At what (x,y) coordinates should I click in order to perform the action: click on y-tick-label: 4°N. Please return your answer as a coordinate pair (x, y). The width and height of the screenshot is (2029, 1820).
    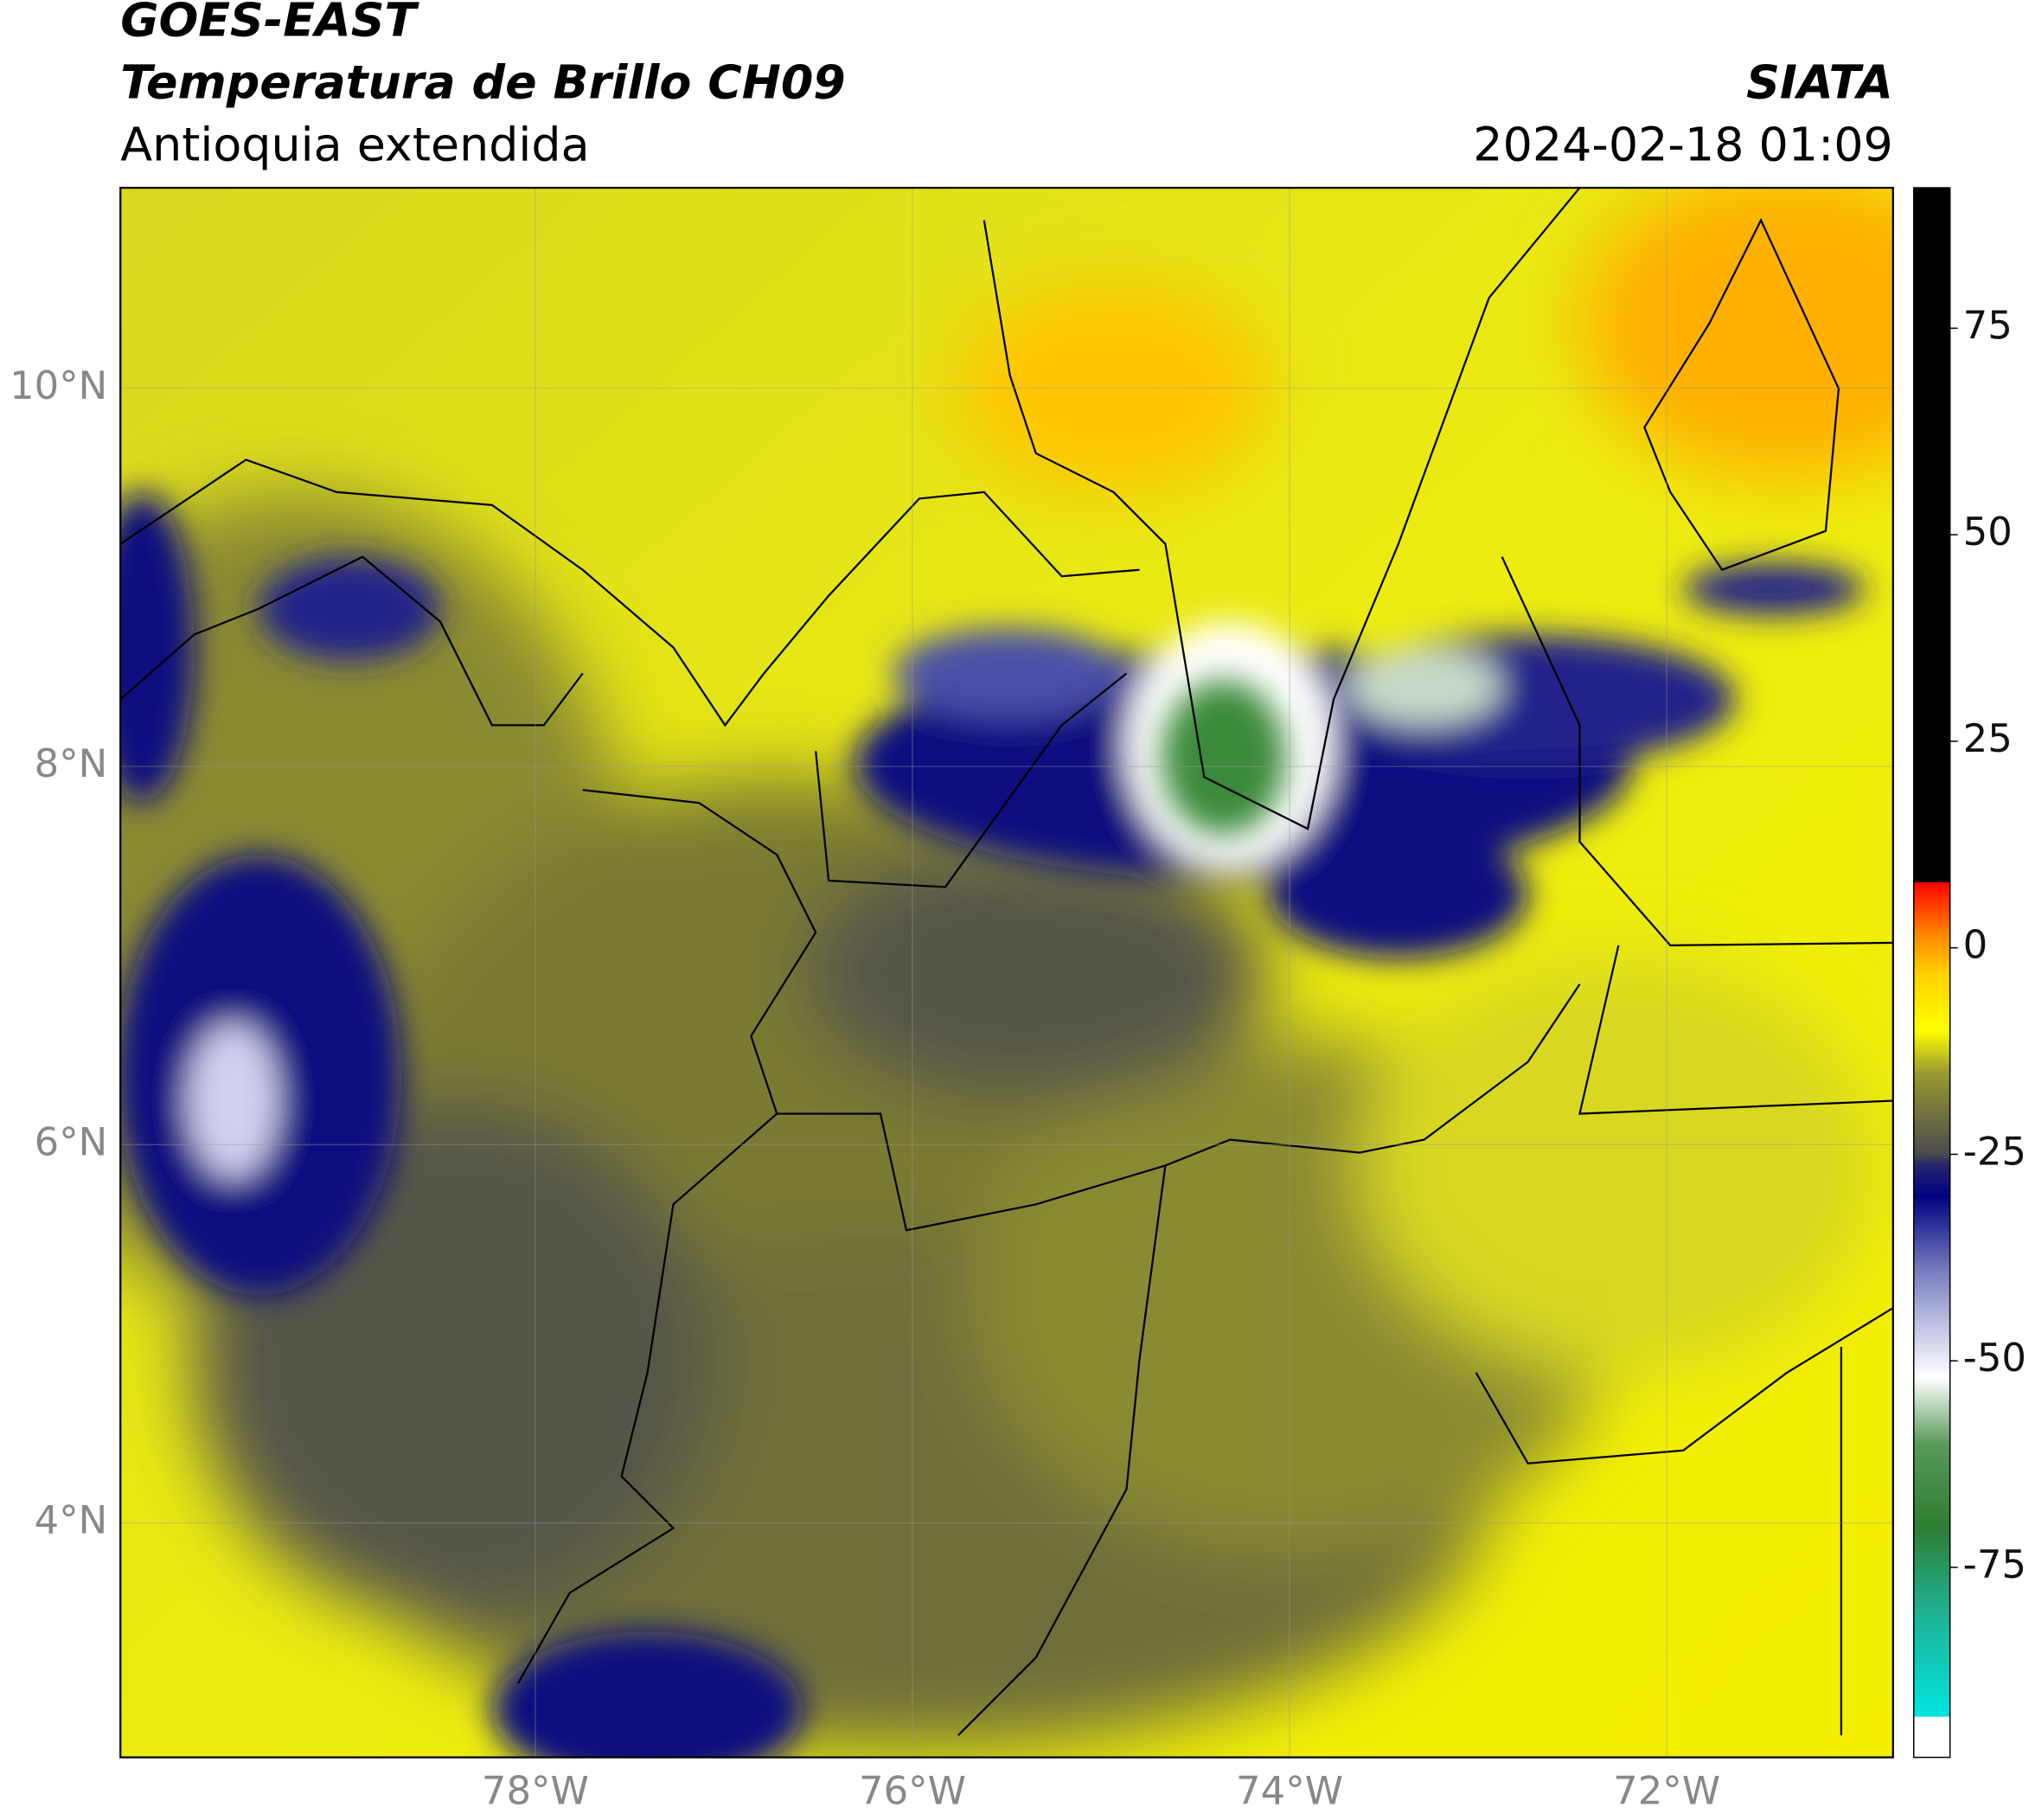
    Looking at the image, I should click on (71, 1520).